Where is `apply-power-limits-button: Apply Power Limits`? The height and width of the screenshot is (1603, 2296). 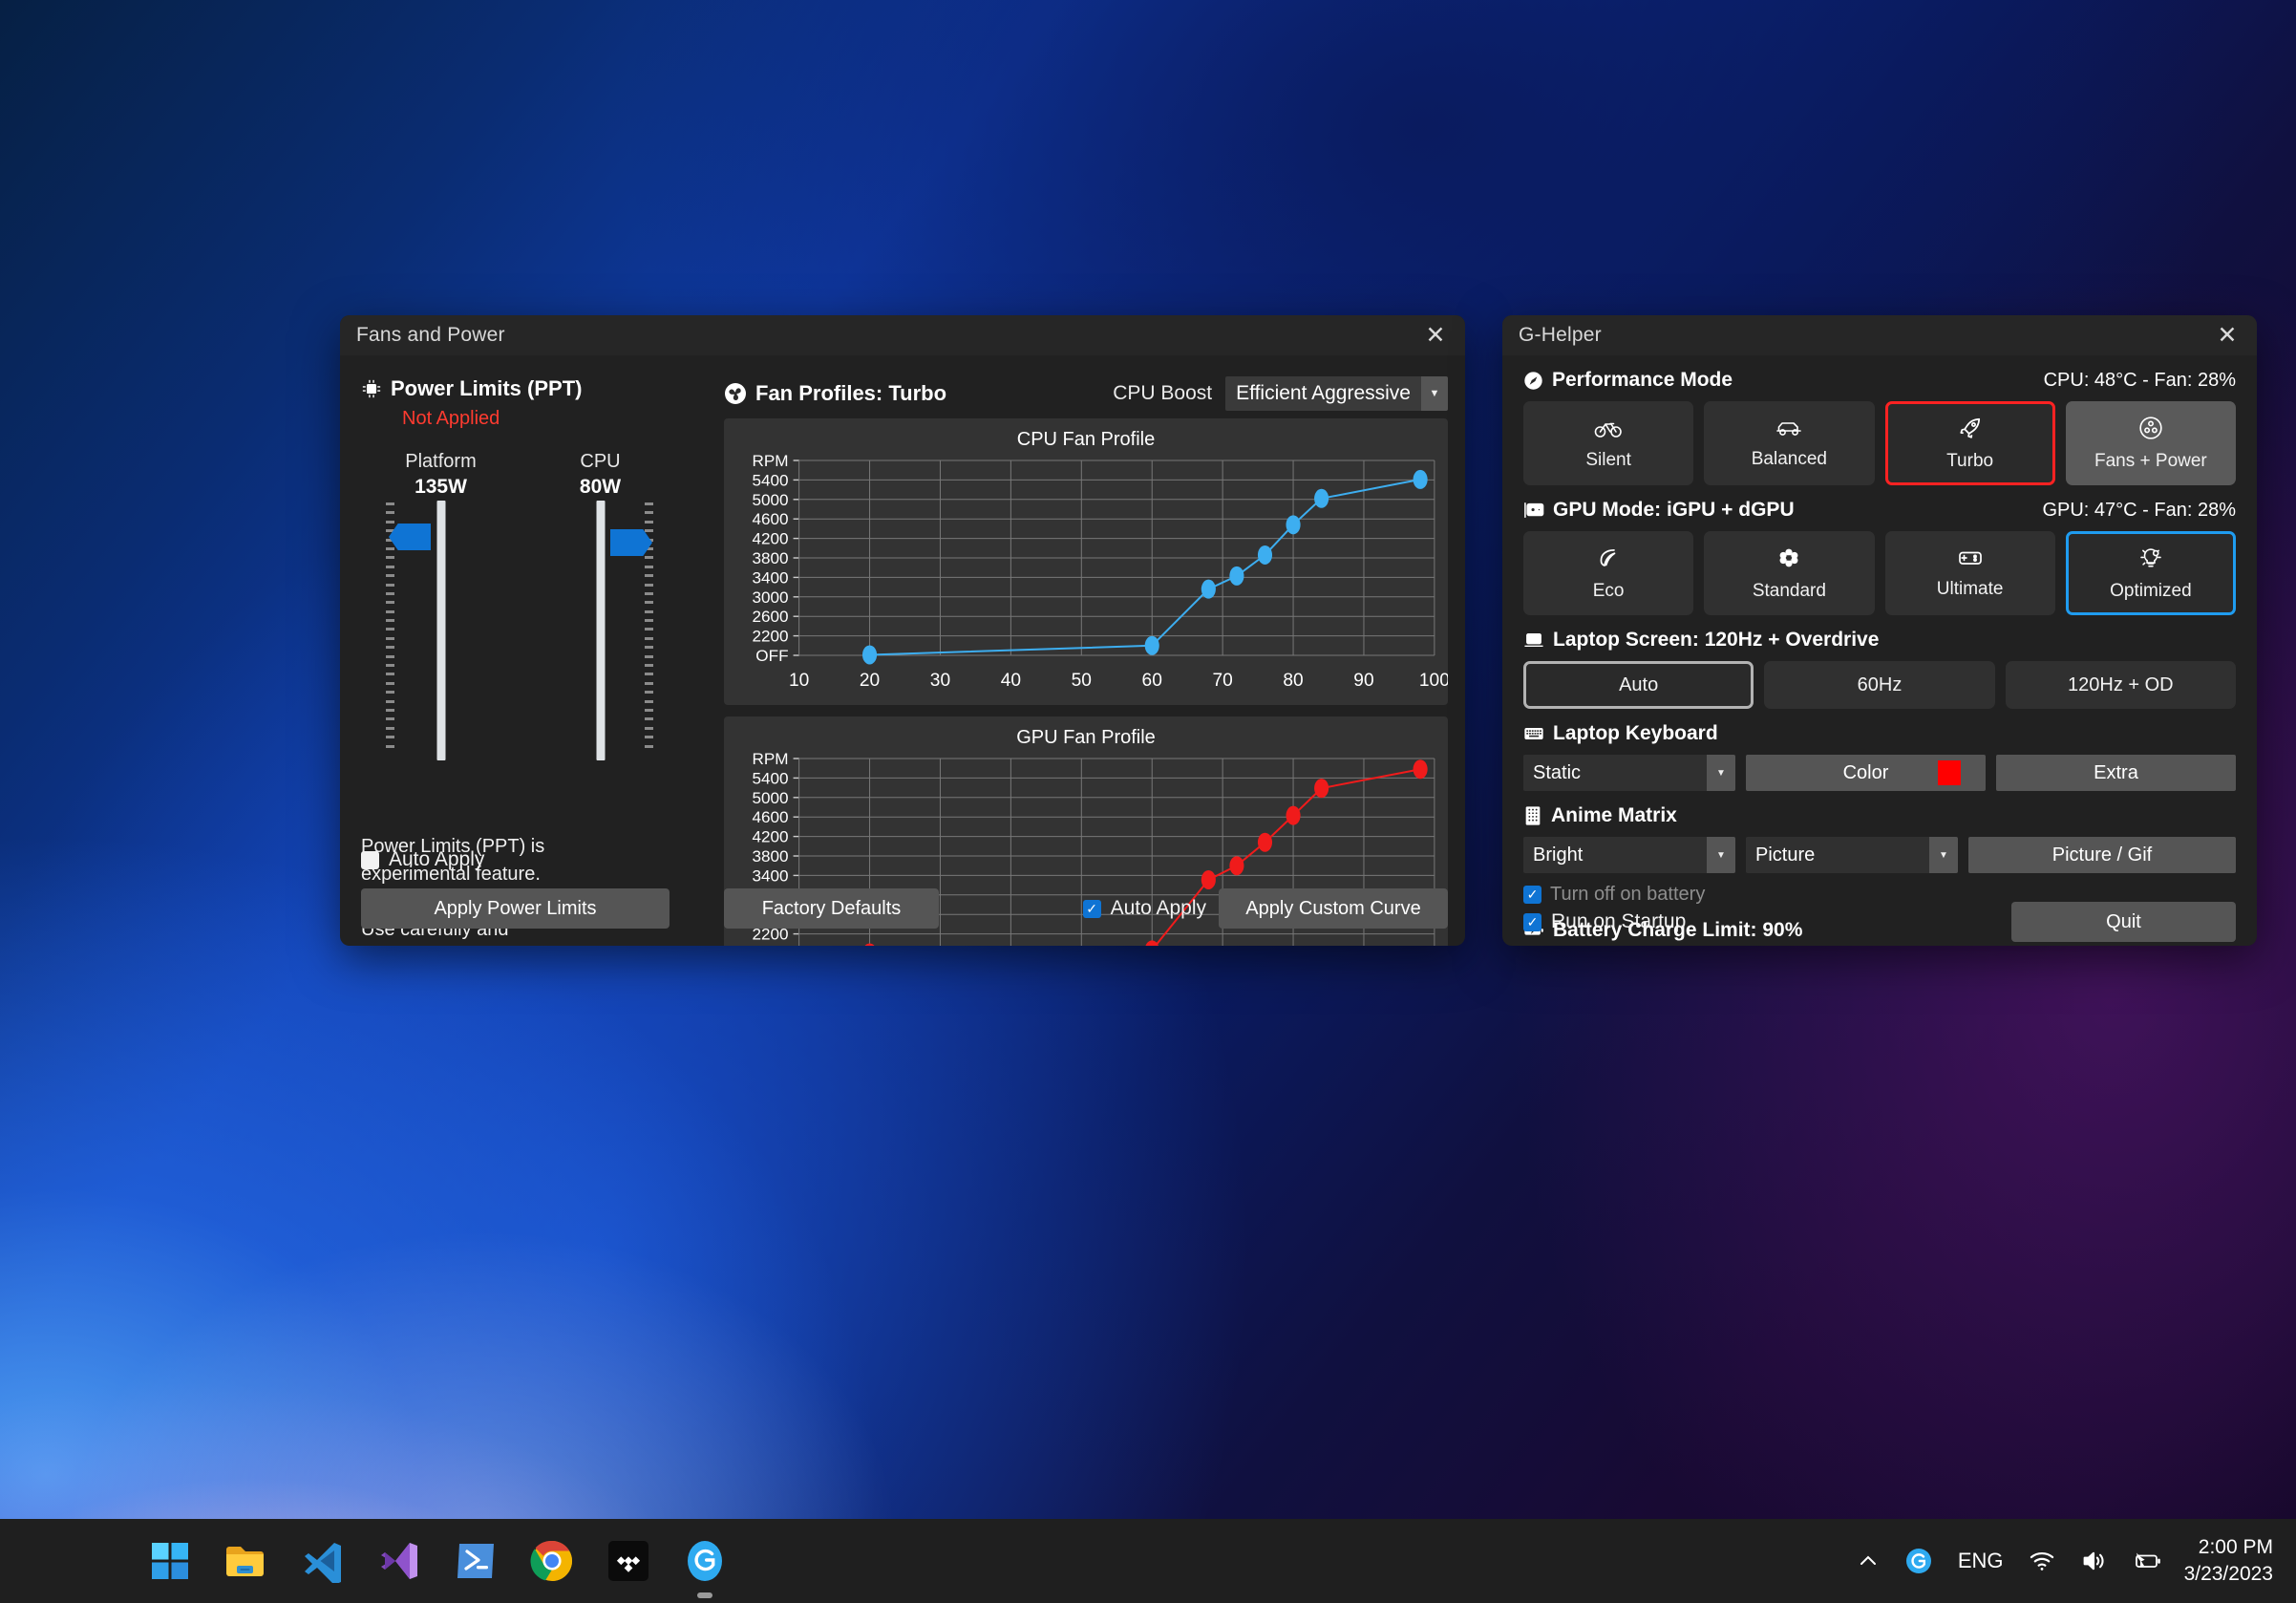
apply-power-limits-button: Apply Power Limits is located at coordinates (515, 908).